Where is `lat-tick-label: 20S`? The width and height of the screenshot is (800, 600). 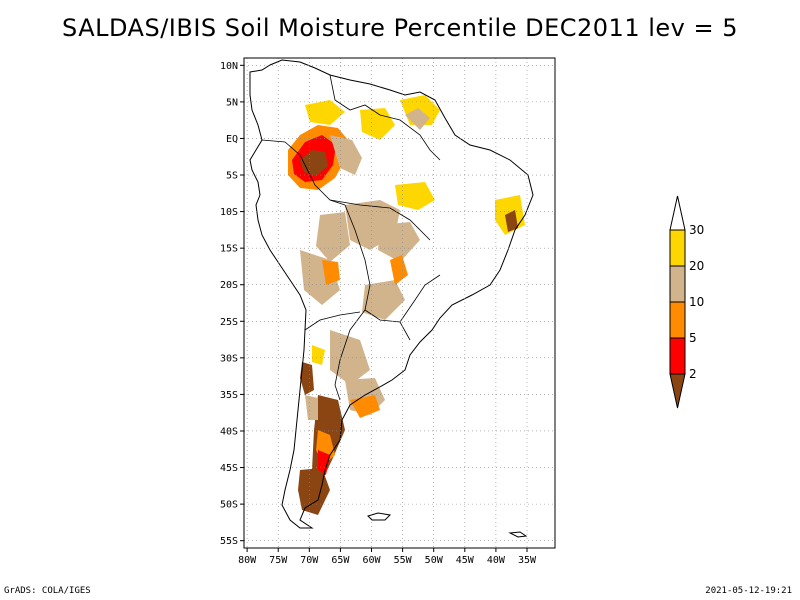
lat-tick-label: 20S is located at coordinates (229, 285).